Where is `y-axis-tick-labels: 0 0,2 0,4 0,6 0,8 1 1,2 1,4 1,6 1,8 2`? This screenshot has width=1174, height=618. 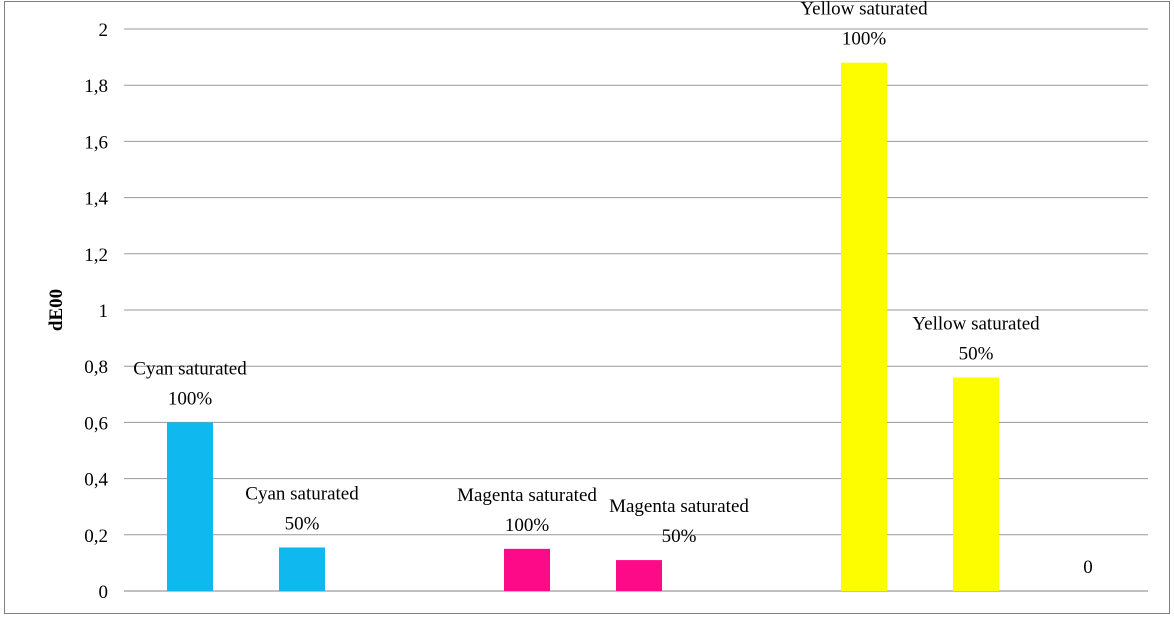 y-axis-tick-labels: 0 0,2 0,4 0,6 0,8 1 1,2 1,4 1,6 1,8 2 is located at coordinates (96, 311).